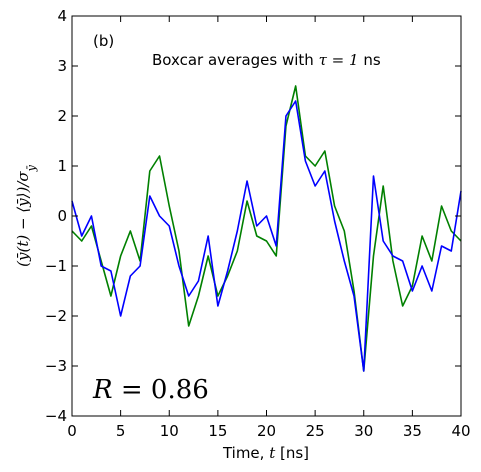 The width and height of the screenshot is (481, 472). Describe the element at coordinates (56, 416) in the screenshot. I see `y-tick-label: −4` at that location.